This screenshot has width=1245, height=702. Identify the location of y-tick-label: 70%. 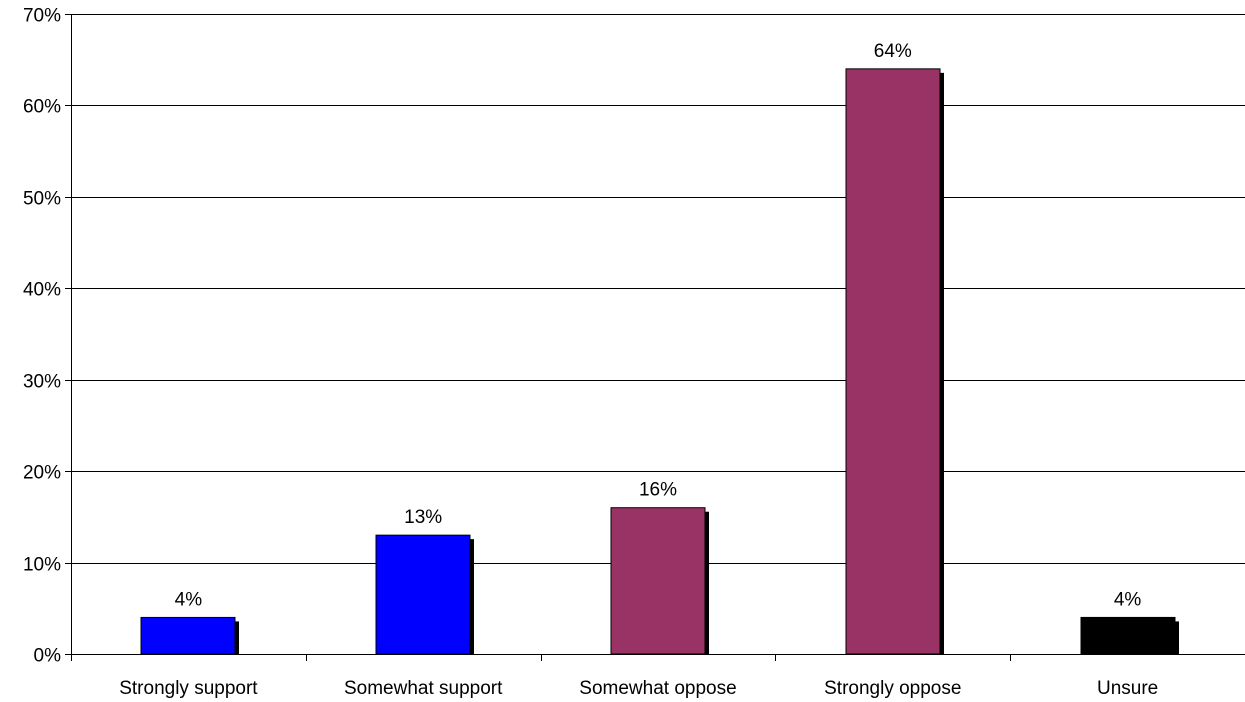
(42, 16).